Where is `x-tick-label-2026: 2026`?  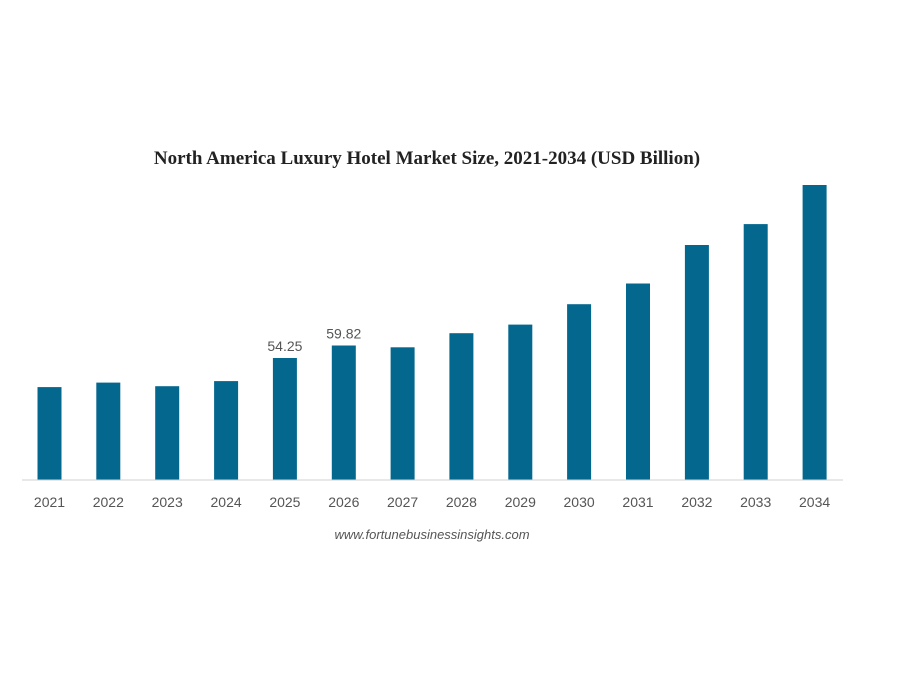 x-tick-label-2026: 2026 is located at coordinates (343, 502).